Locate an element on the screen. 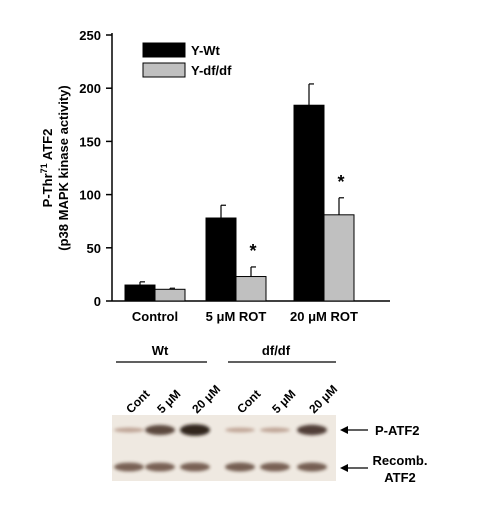 The height and width of the screenshot is (523, 484). y-axis-title-line1: P-Thr71 ATF2 is located at coordinates (47, 168).